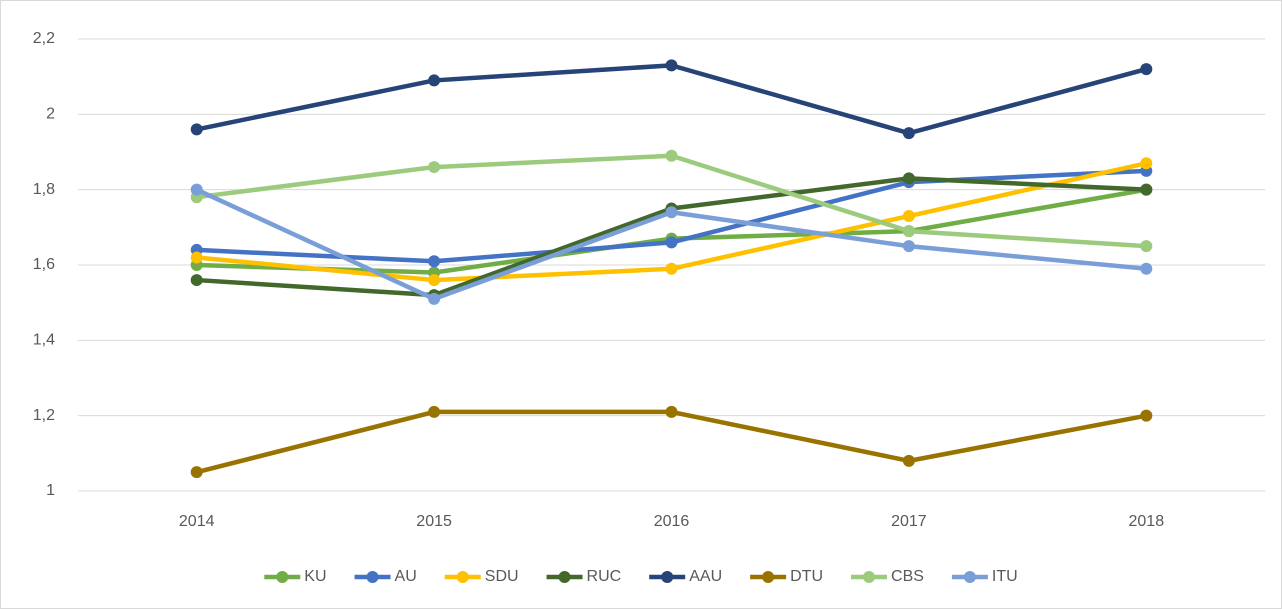 This screenshot has height=609, width=1282. I want to click on legend-label: CBS, so click(907, 576).